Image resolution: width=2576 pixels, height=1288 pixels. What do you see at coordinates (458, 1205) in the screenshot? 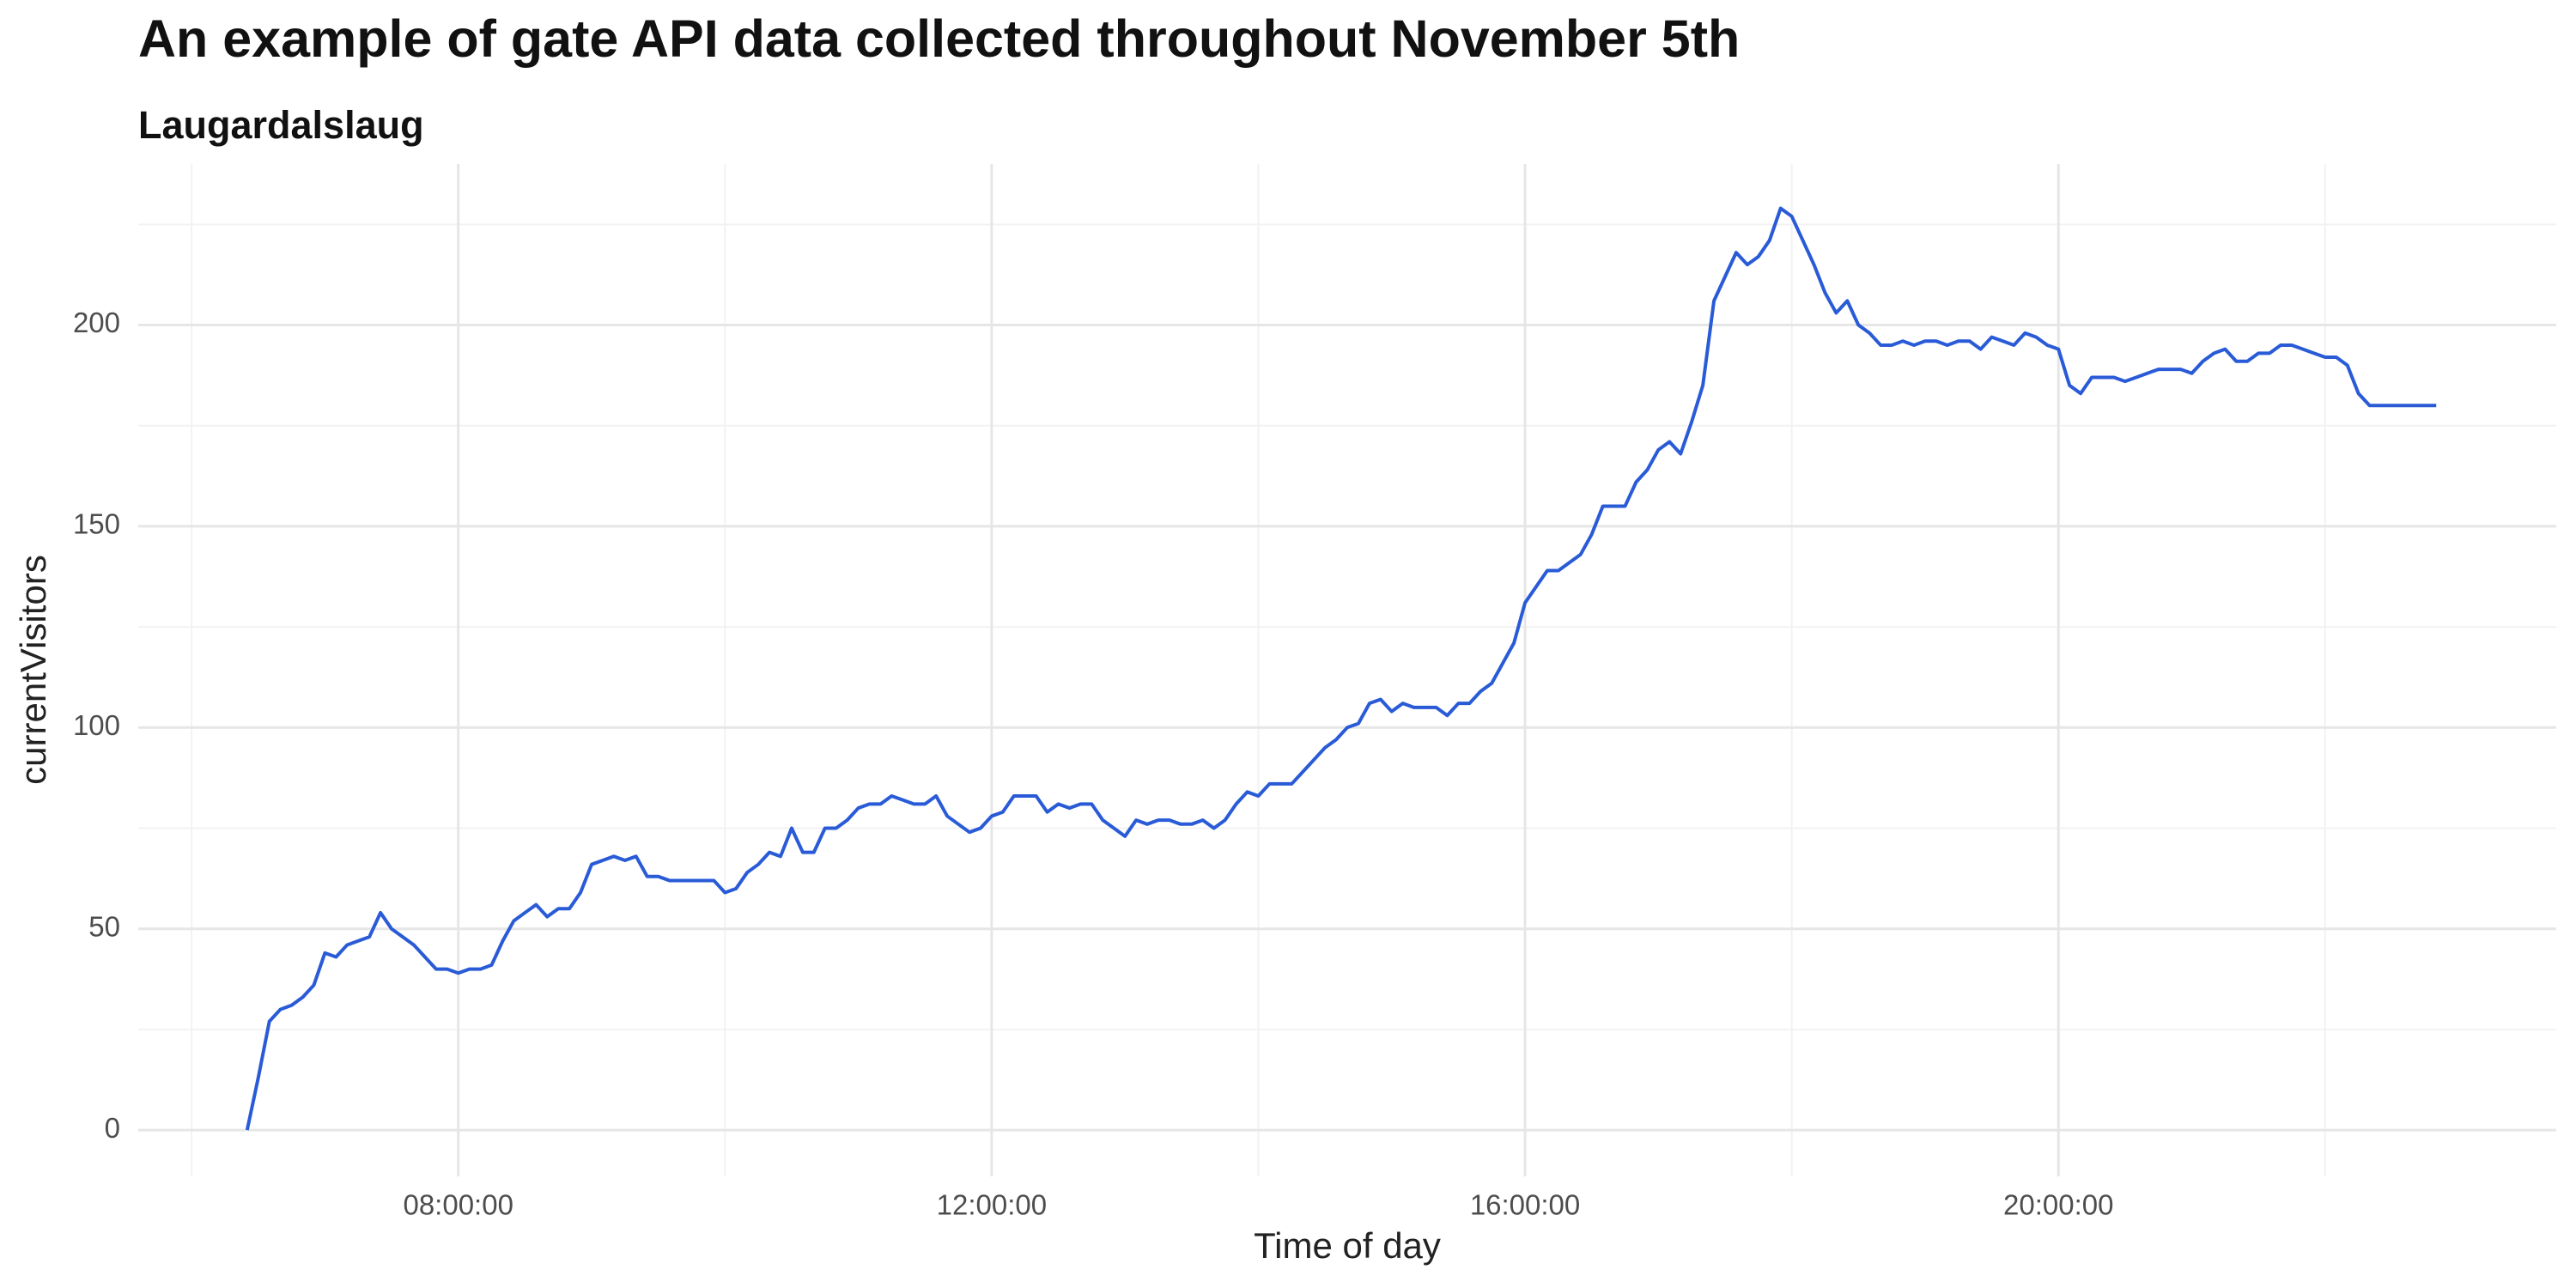
I see `x-tick-label: 08:00:00` at bounding box center [458, 1205].